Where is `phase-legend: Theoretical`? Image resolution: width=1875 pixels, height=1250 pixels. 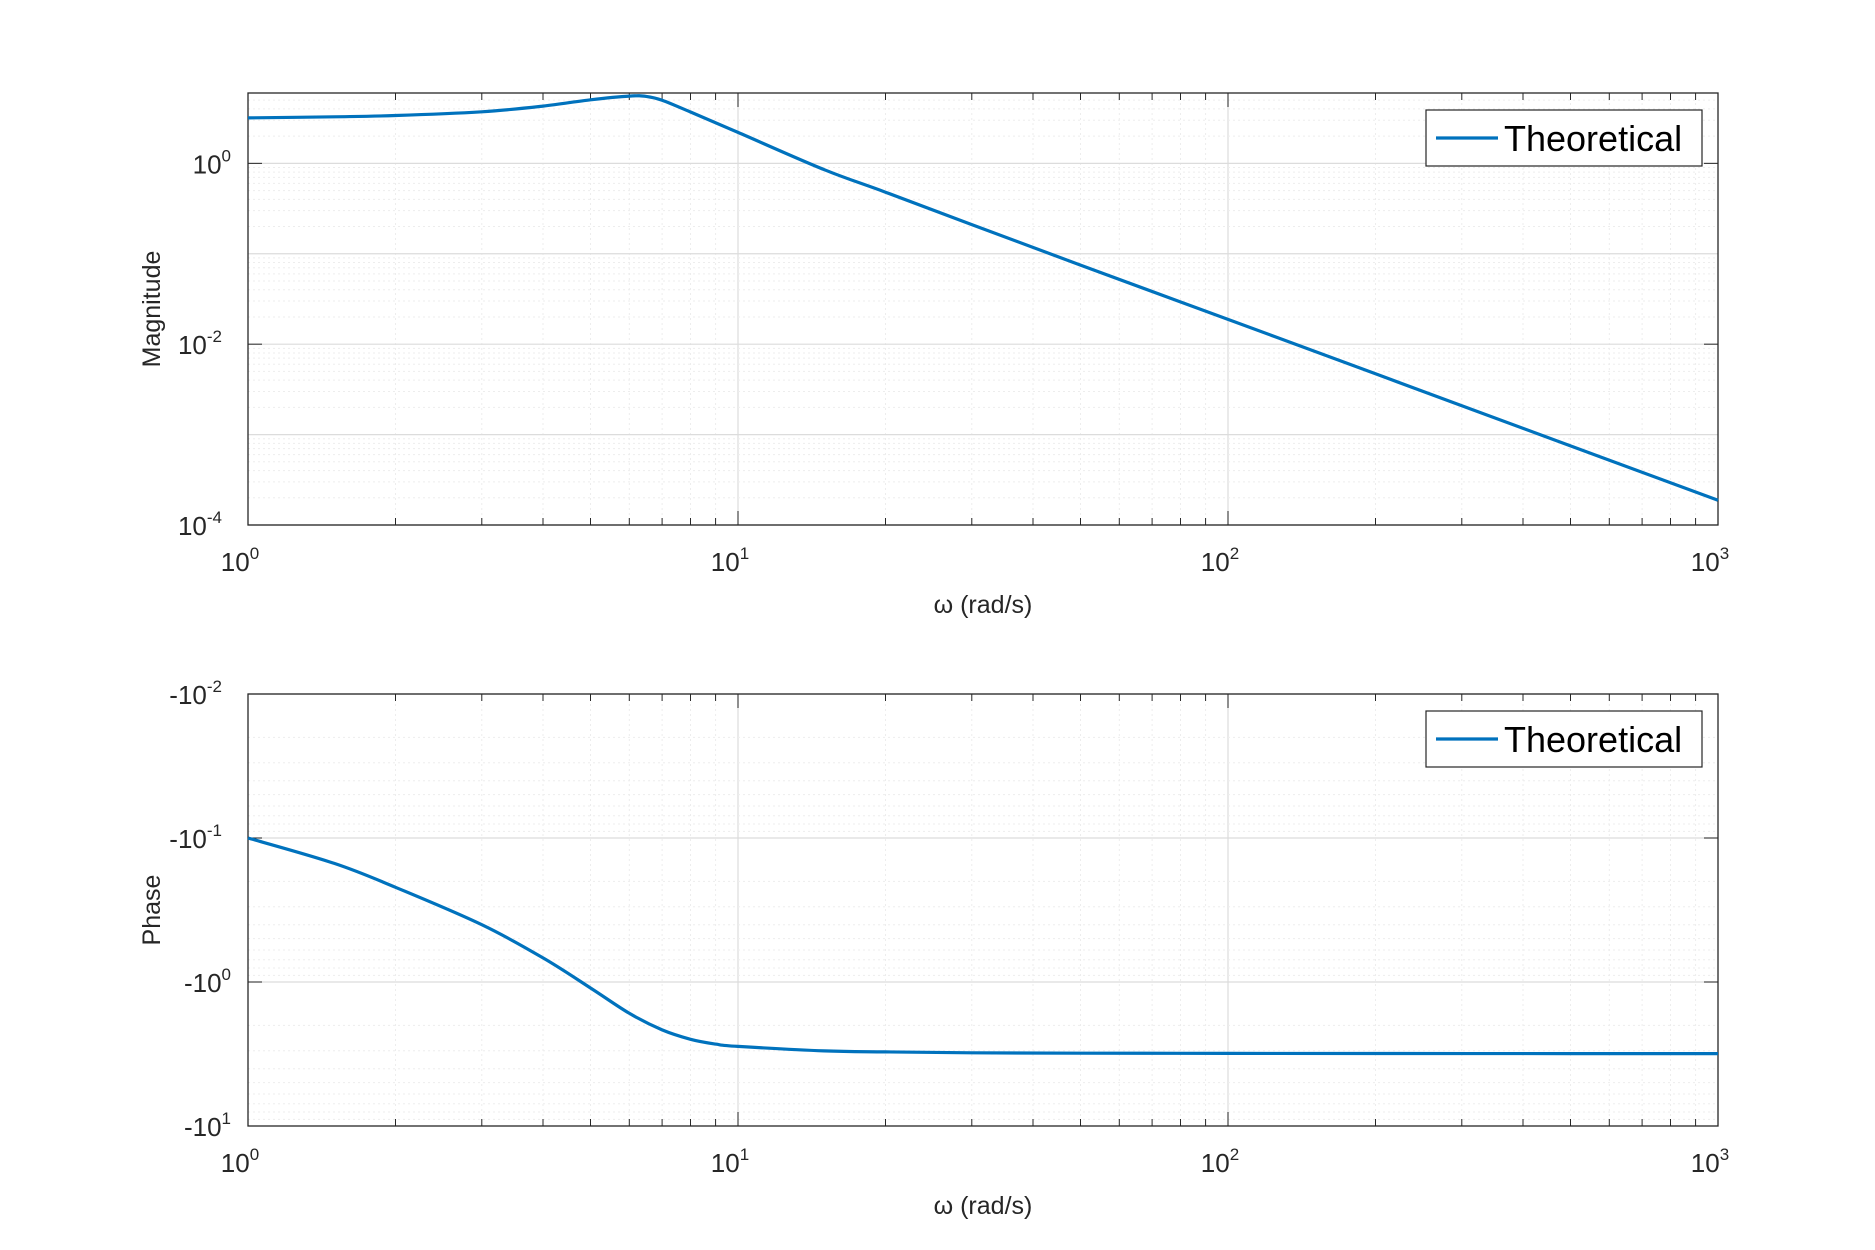
phase-legend: Theoretical is located at coordinates (1564, 739).